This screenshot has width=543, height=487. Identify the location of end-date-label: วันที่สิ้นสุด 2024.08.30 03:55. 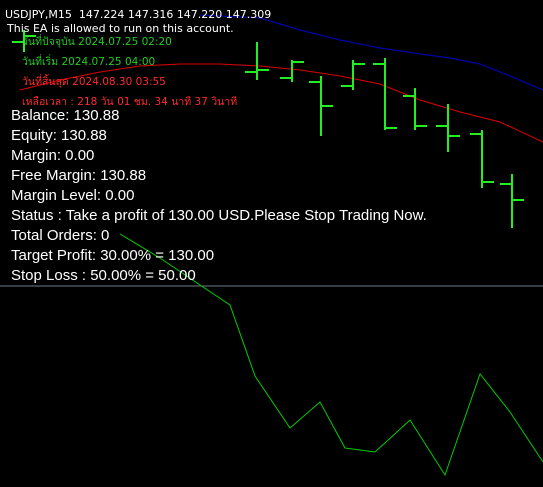
(94, 82).